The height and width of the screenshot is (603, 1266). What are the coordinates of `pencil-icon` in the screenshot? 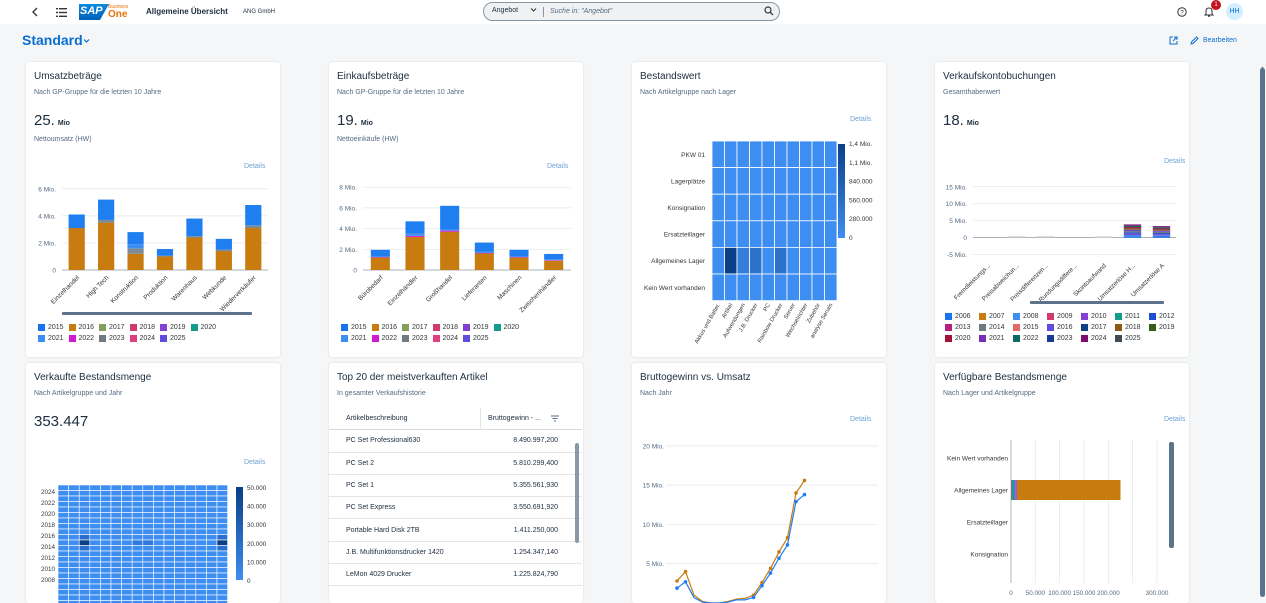 It's located at (1194, 40).